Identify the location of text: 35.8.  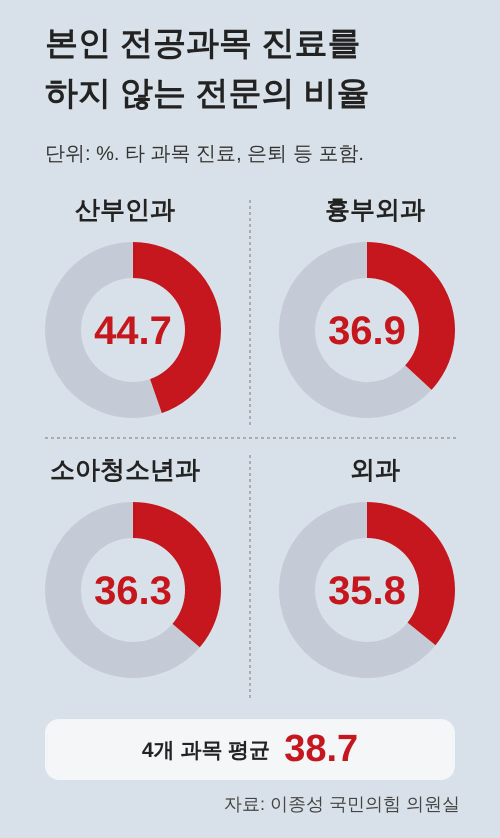
(367, 591).